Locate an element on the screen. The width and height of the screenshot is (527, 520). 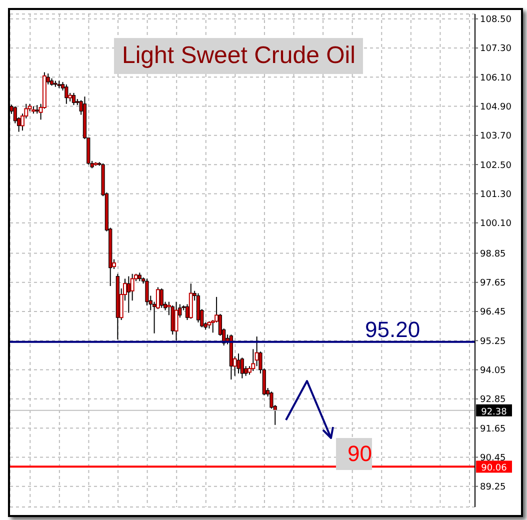
y-tick-label: 92.85 is located at coordinates (493, 400).